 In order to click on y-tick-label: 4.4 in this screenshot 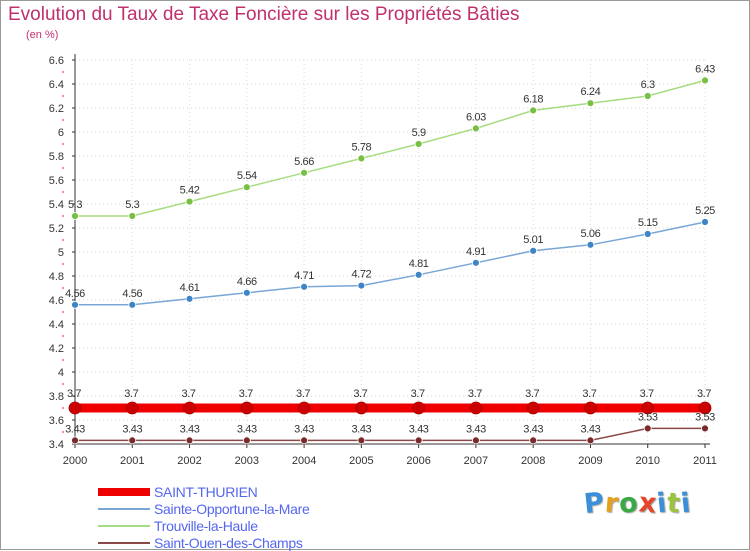, I will do `click(56, 325)`.